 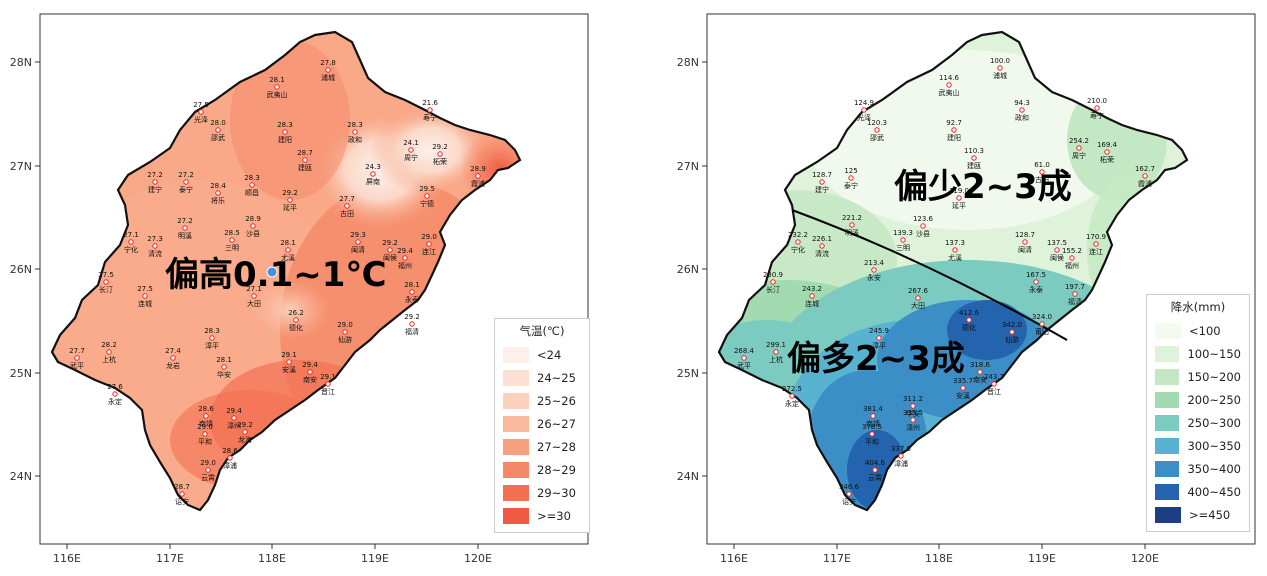 I want to click on station-name: 古田, so click(x=1042, y=179).